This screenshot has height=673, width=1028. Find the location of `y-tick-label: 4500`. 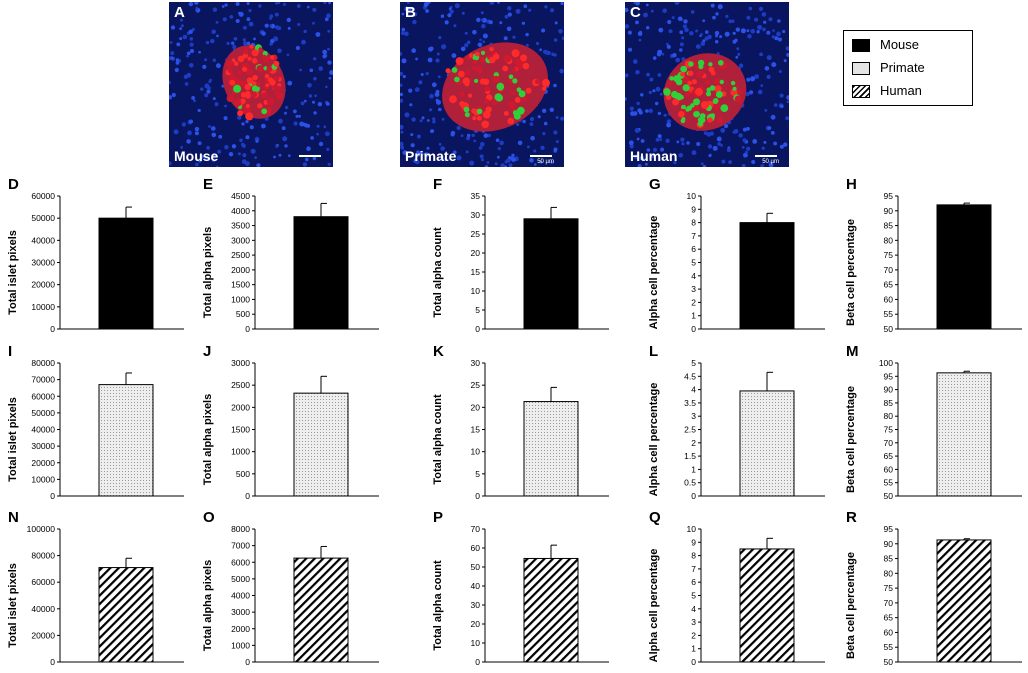

y-tick-label: 4500 is located at coordinates (240, 196).